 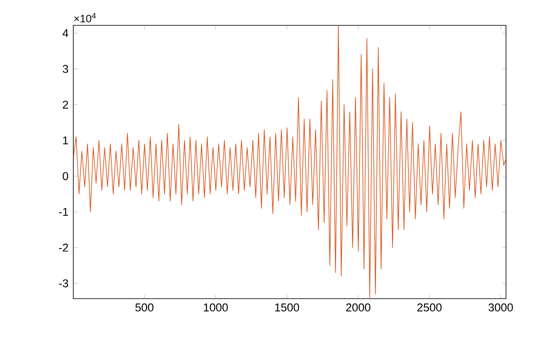 What do you see at coordinates (216, 307) in the screenshot?
I see `x-tick-label: 1000` at bounding box center [216, 307].